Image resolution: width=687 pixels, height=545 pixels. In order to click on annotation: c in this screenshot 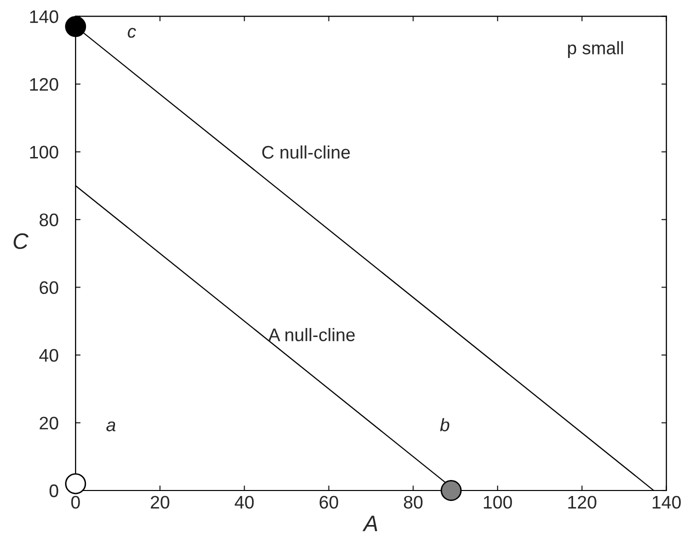, I will do `click(132, 33)`.